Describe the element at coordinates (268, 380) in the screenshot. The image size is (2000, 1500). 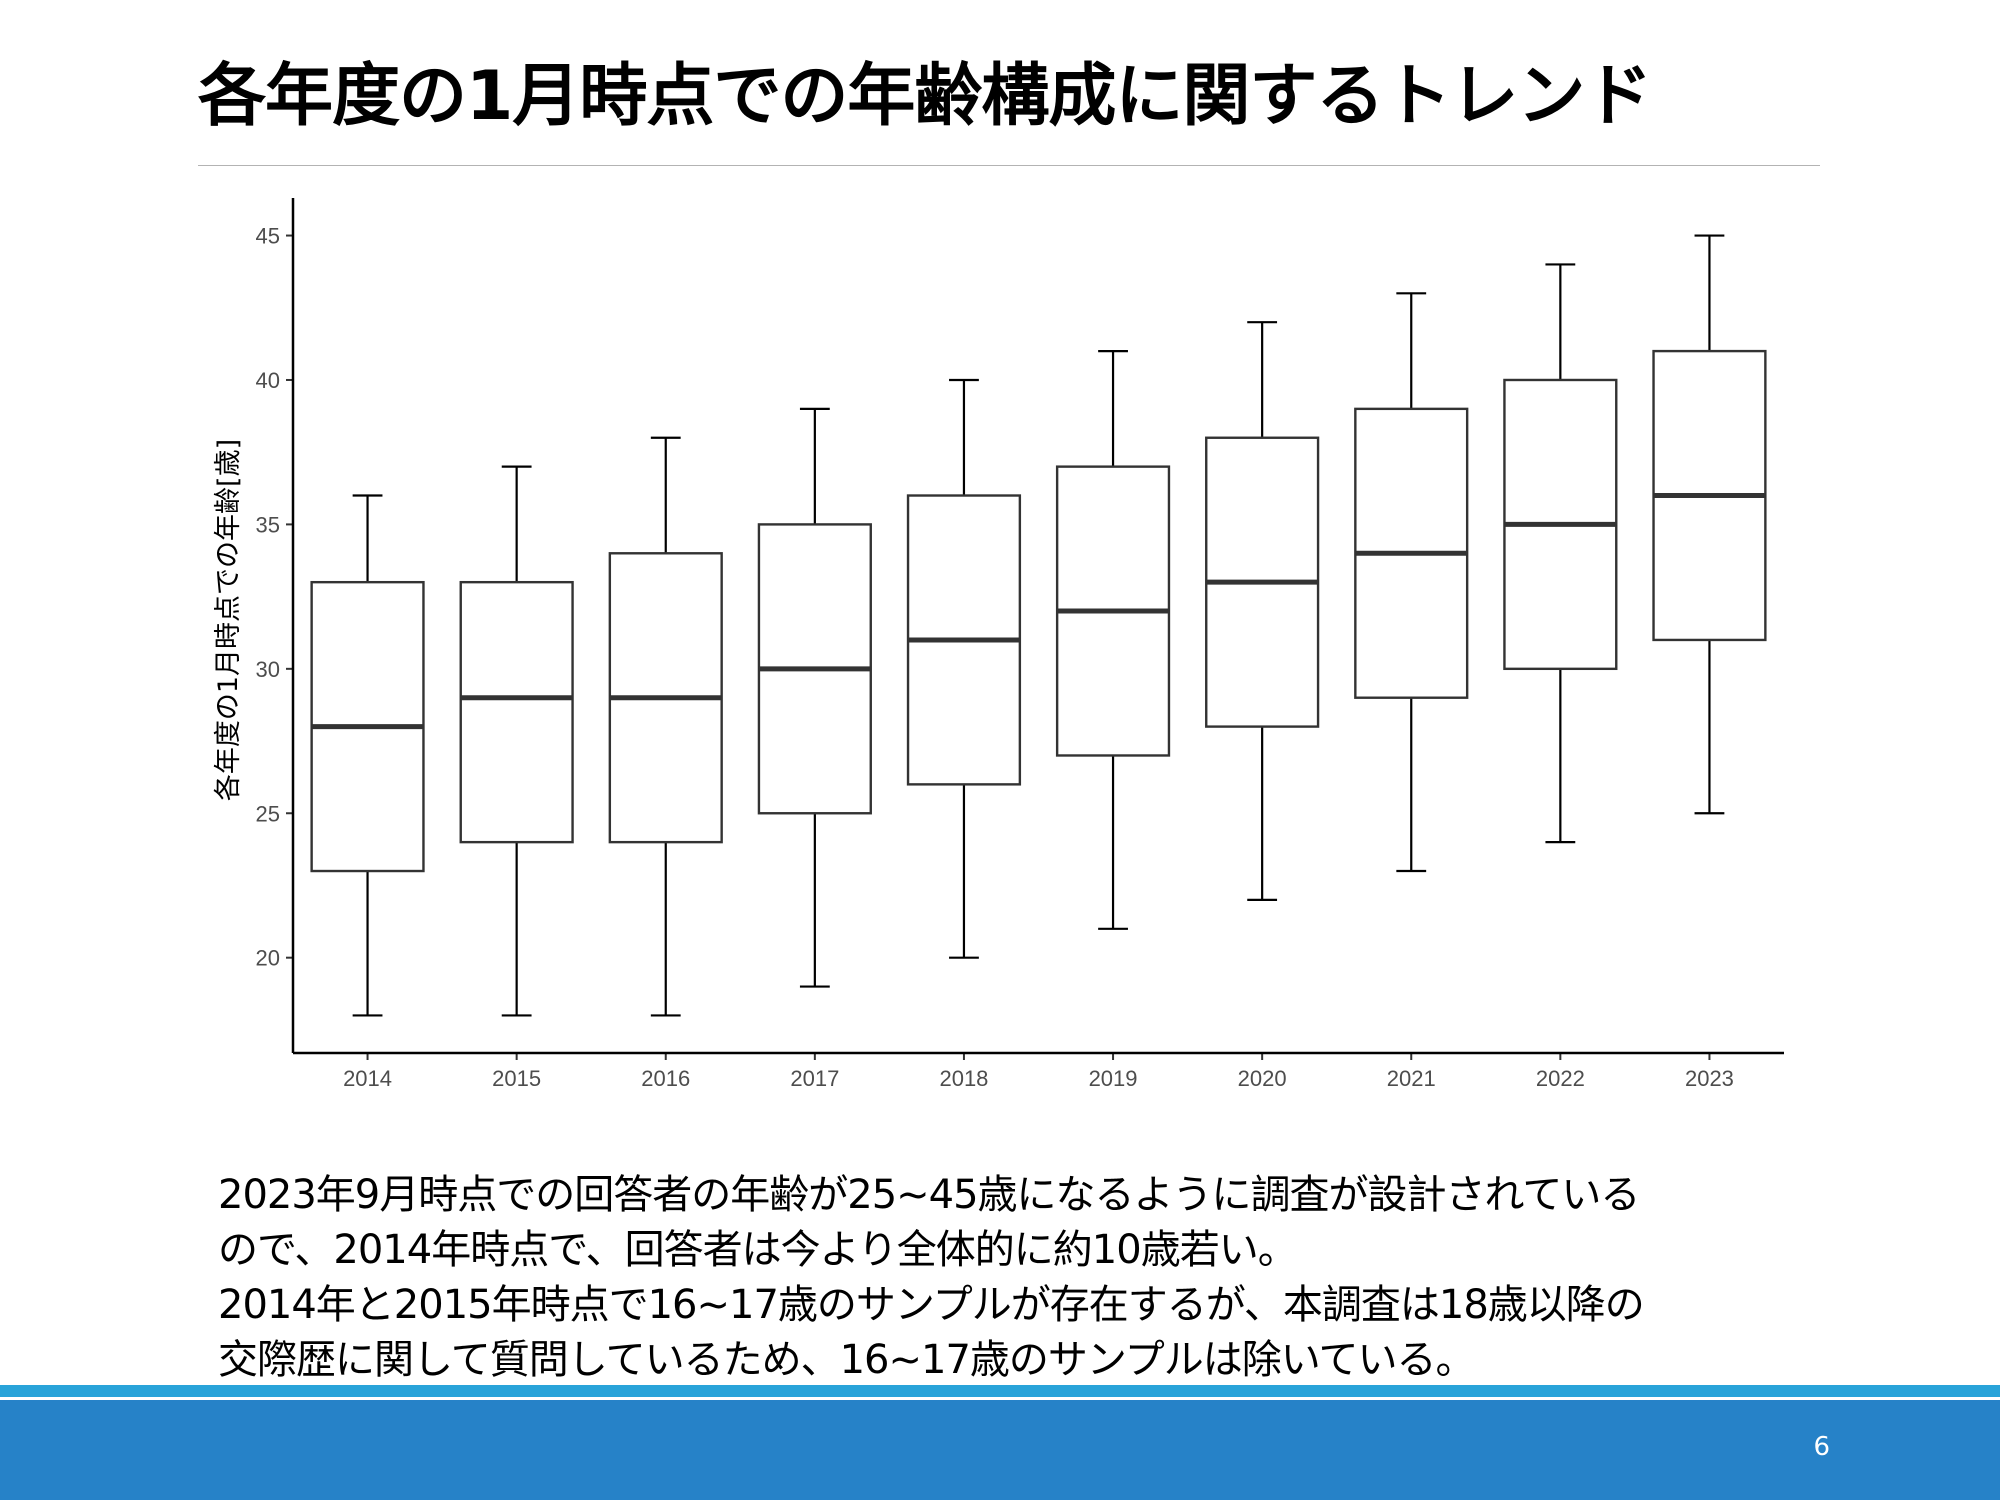
I see `y-tick-label: 40` at that location.